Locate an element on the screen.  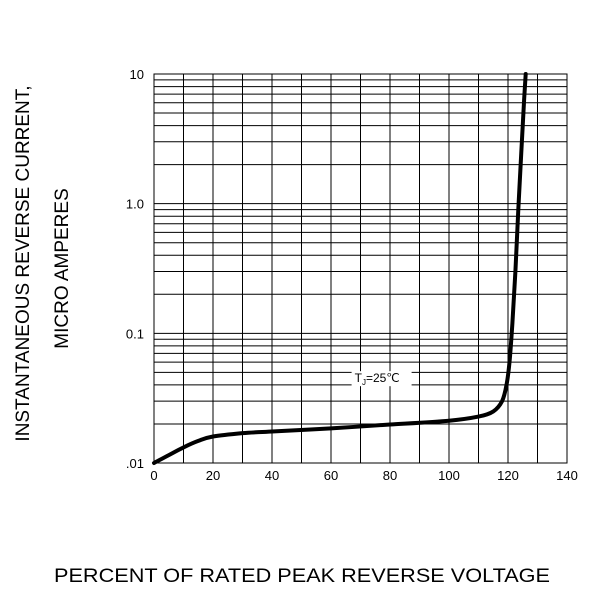
x-tick-label: 40 is located at coordinates (272, 475).